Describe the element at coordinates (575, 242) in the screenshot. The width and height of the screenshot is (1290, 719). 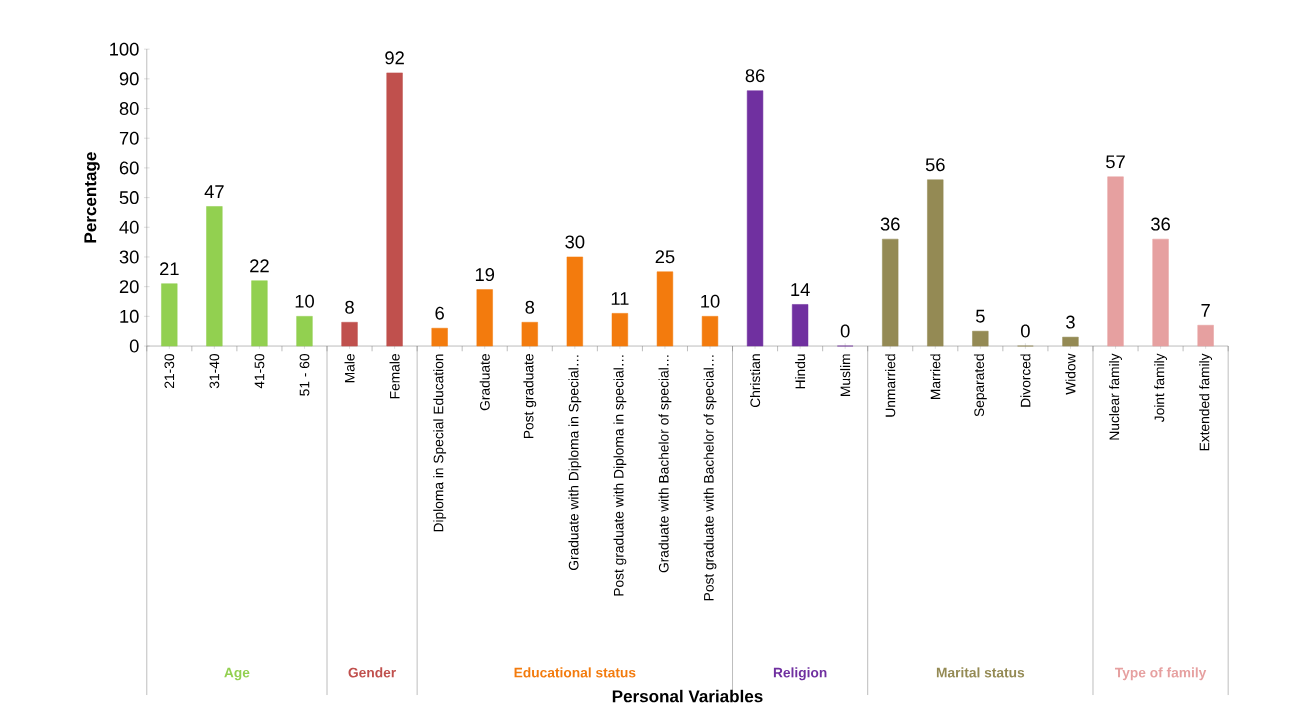
I see `data-label: 30` at that location.